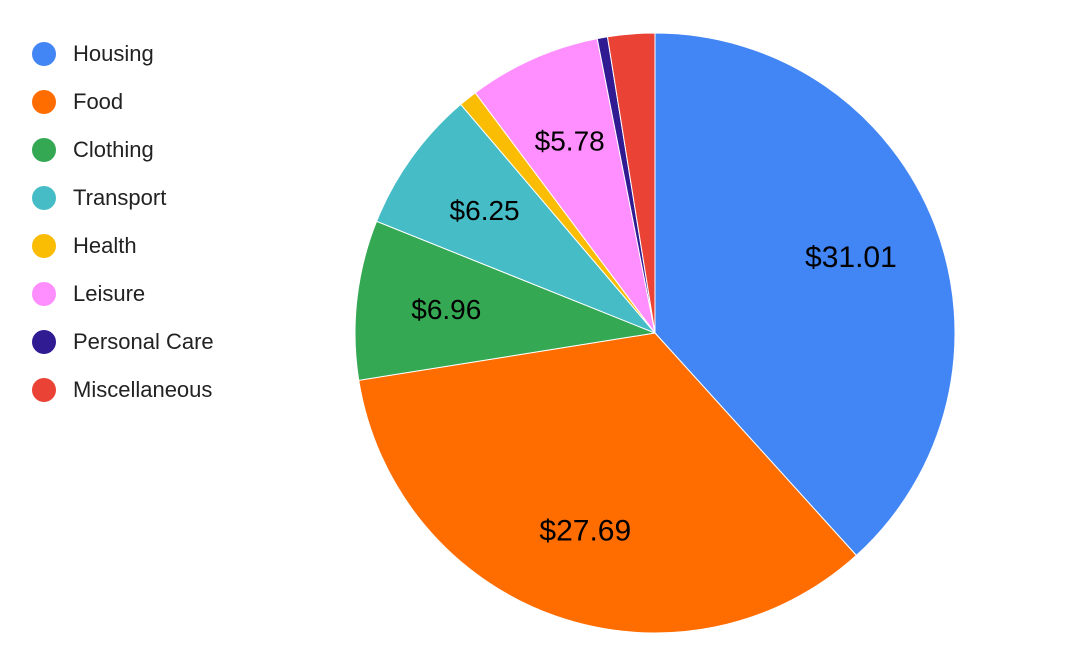  I want to click on legend-label: Housing, so click(113, 53).